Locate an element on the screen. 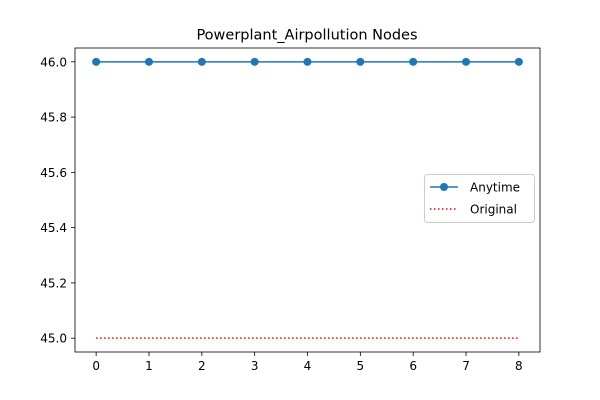  legend-label-anytime: Anytime is located at coordinates (495, 188).